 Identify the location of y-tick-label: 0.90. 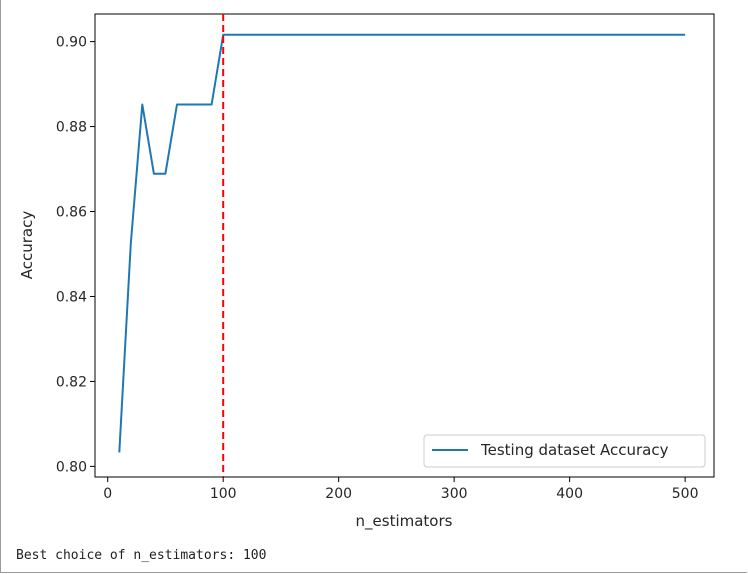
(71, 43).